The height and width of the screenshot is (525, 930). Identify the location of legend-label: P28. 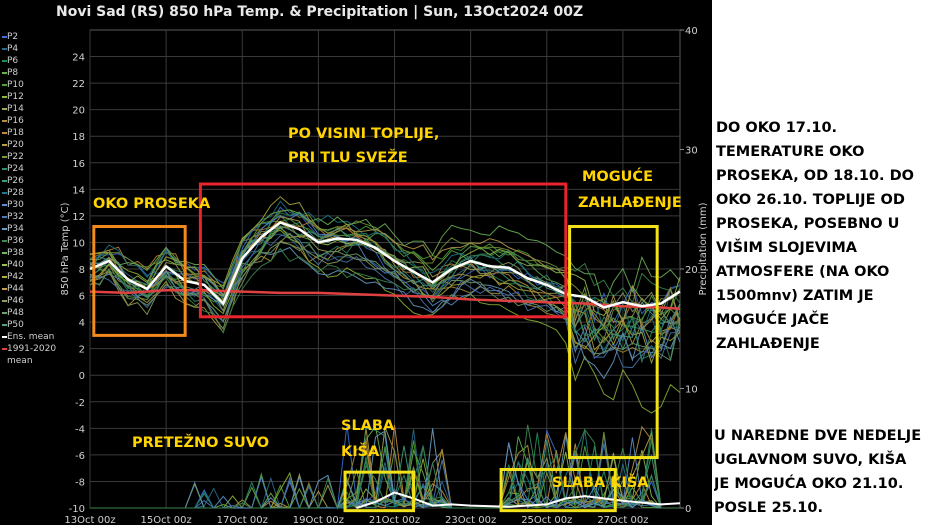
(15, 193).